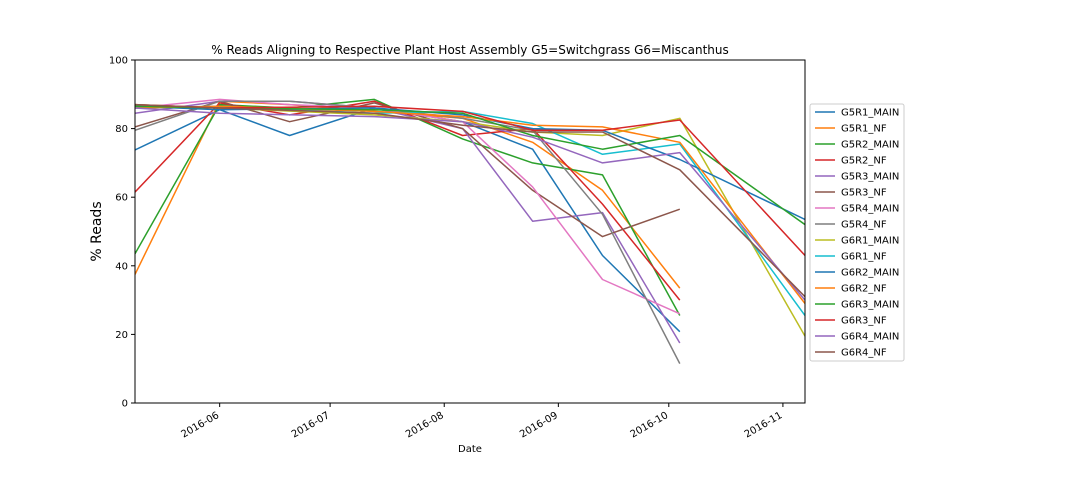 This screenshot has height=504, width=1080. Describe the element at coordinates (864, 257) in the screenshot. I see `legend-entry: G6R1_NF` at that location.